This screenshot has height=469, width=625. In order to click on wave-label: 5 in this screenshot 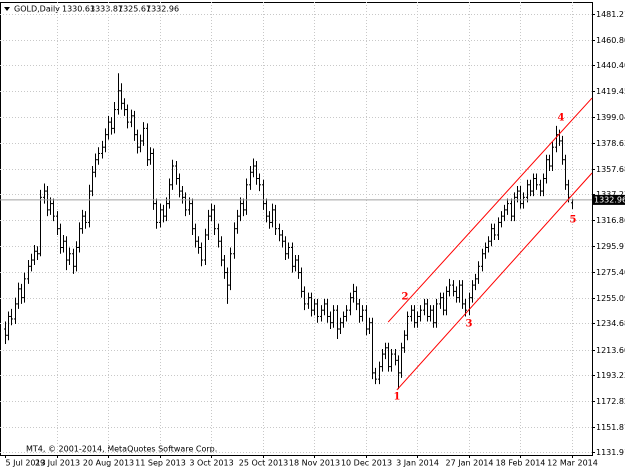, I will do `click(573, 220)`.